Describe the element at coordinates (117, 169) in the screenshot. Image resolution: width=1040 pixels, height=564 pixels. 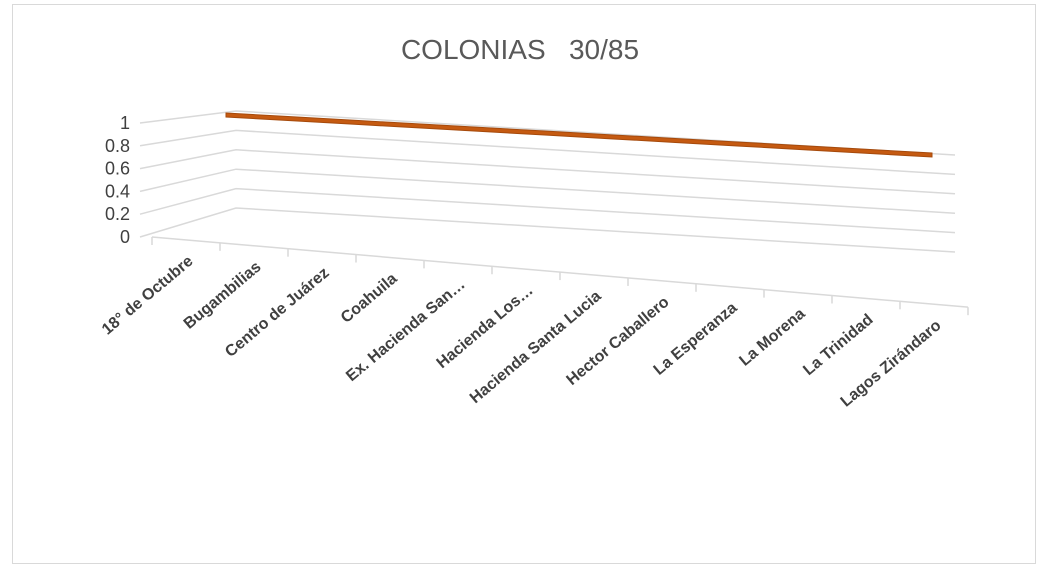
I see `y-tick-label: 0.6` at that location.